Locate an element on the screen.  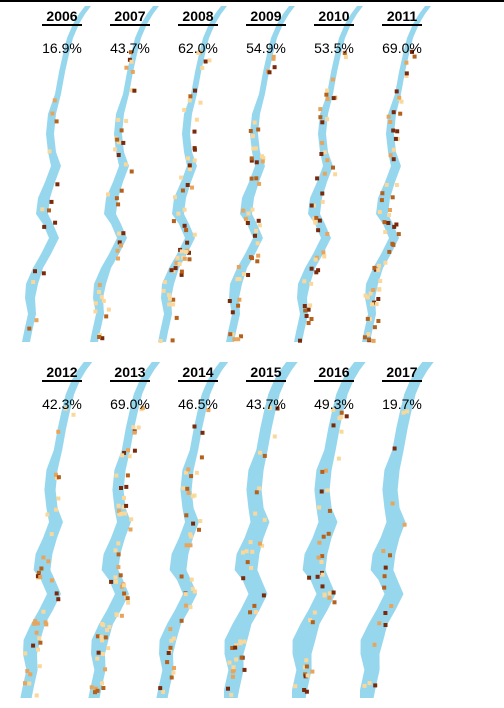
map-panel-2015: 2015 43.7% is located at coordinates (266, 530).